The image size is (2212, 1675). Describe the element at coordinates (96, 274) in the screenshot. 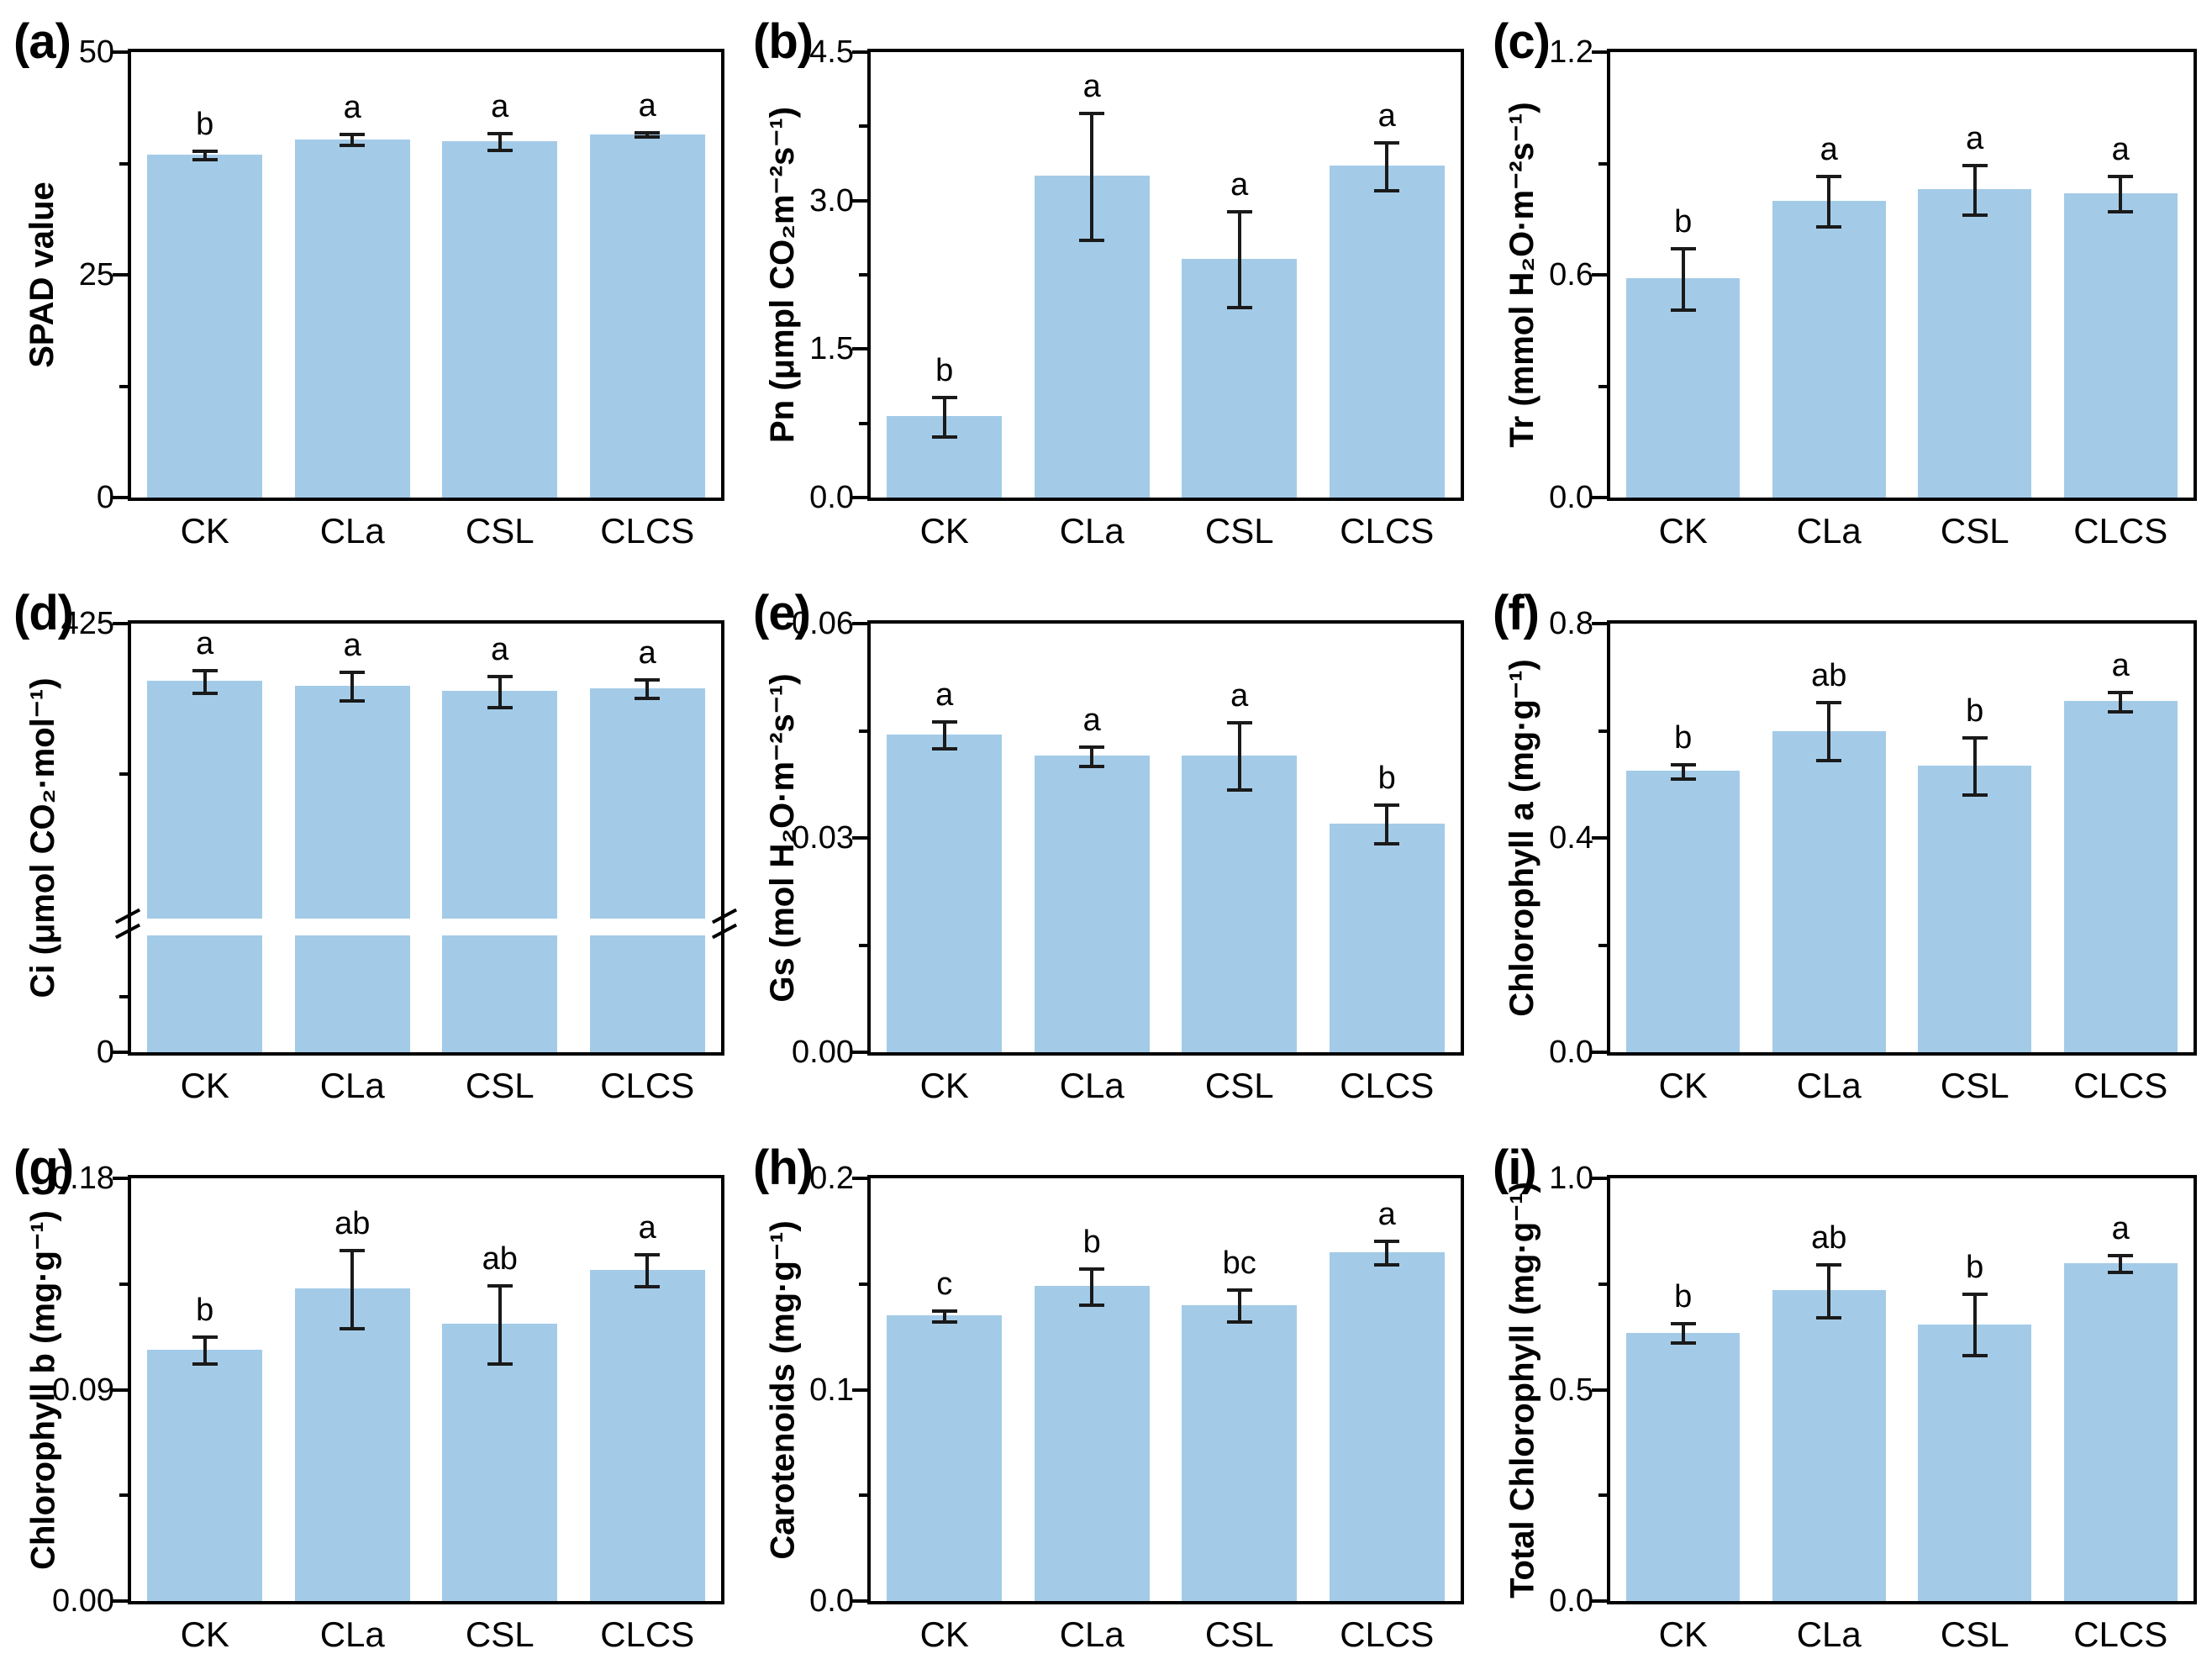

I see `y-tick-label: 25` at that location.